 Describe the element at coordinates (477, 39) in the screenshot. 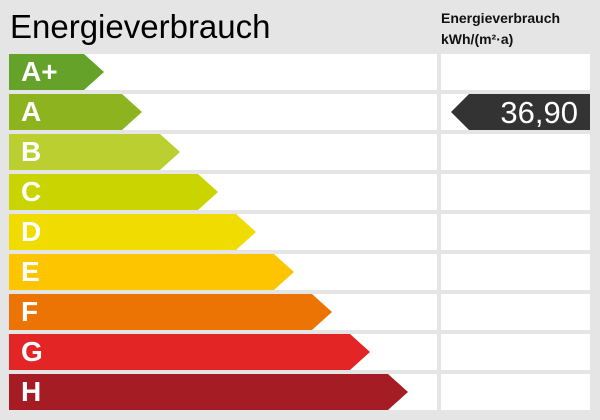

I see `unit-label-line2: kWh/(m²·a)` at that location.